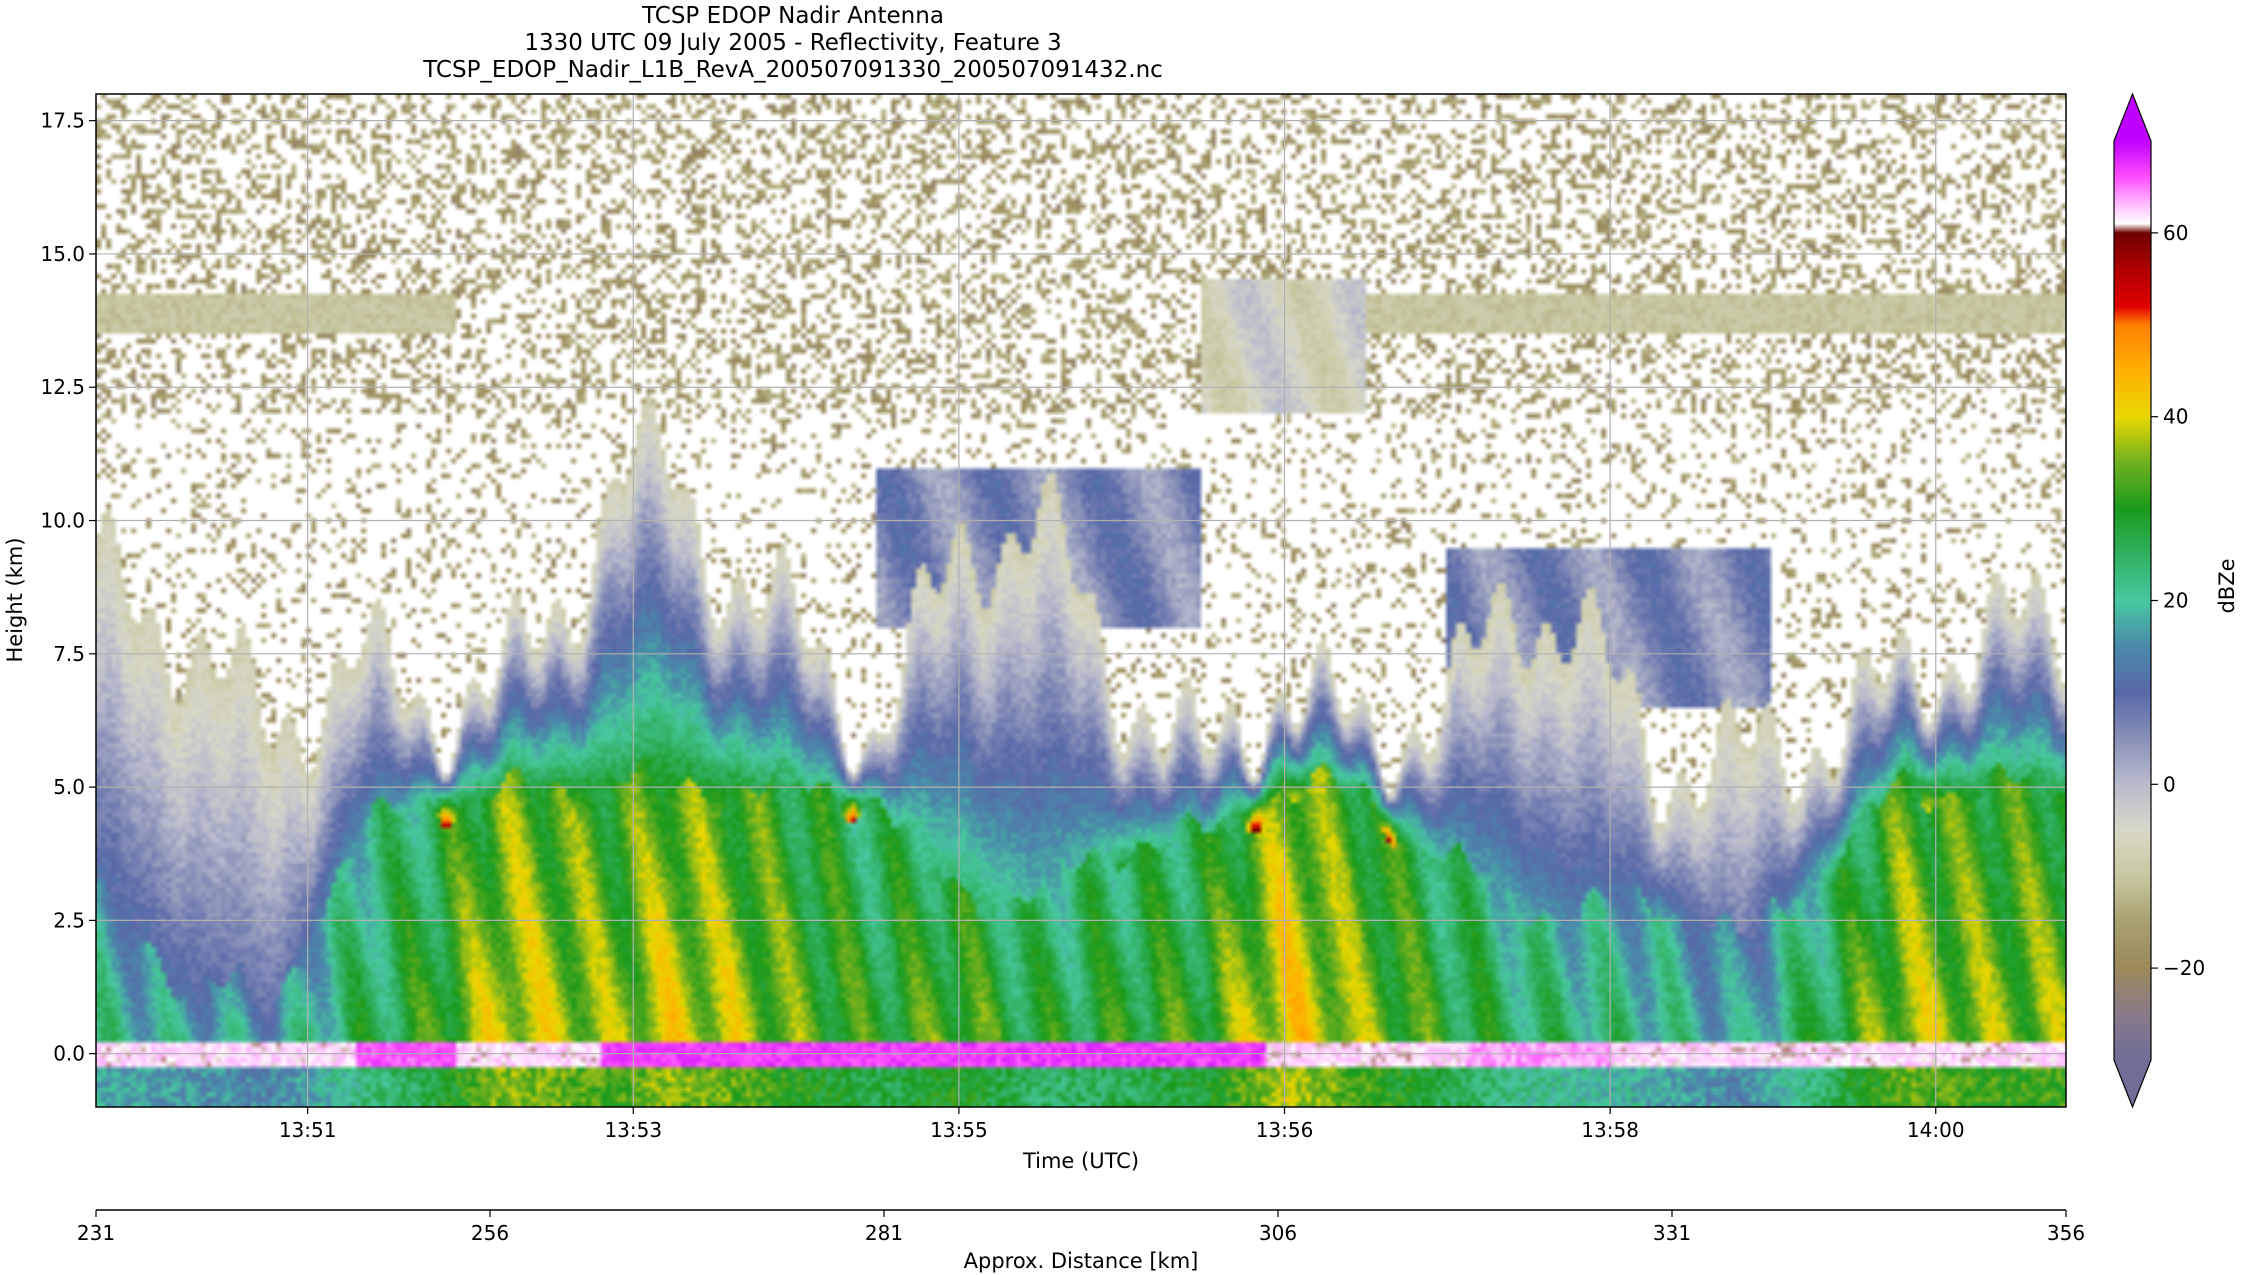 Image resolution: width=2250 pixels, height=1275 pixels. I want to click on colorbar-tick-label: 60, so click(2175, 233).